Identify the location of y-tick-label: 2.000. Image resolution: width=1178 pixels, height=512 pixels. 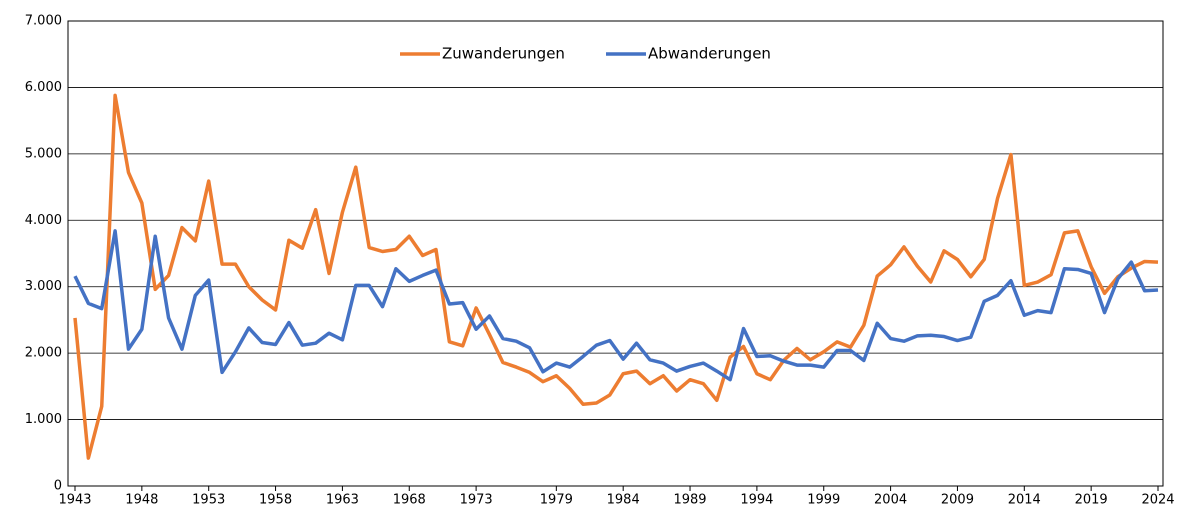
(43, 353).